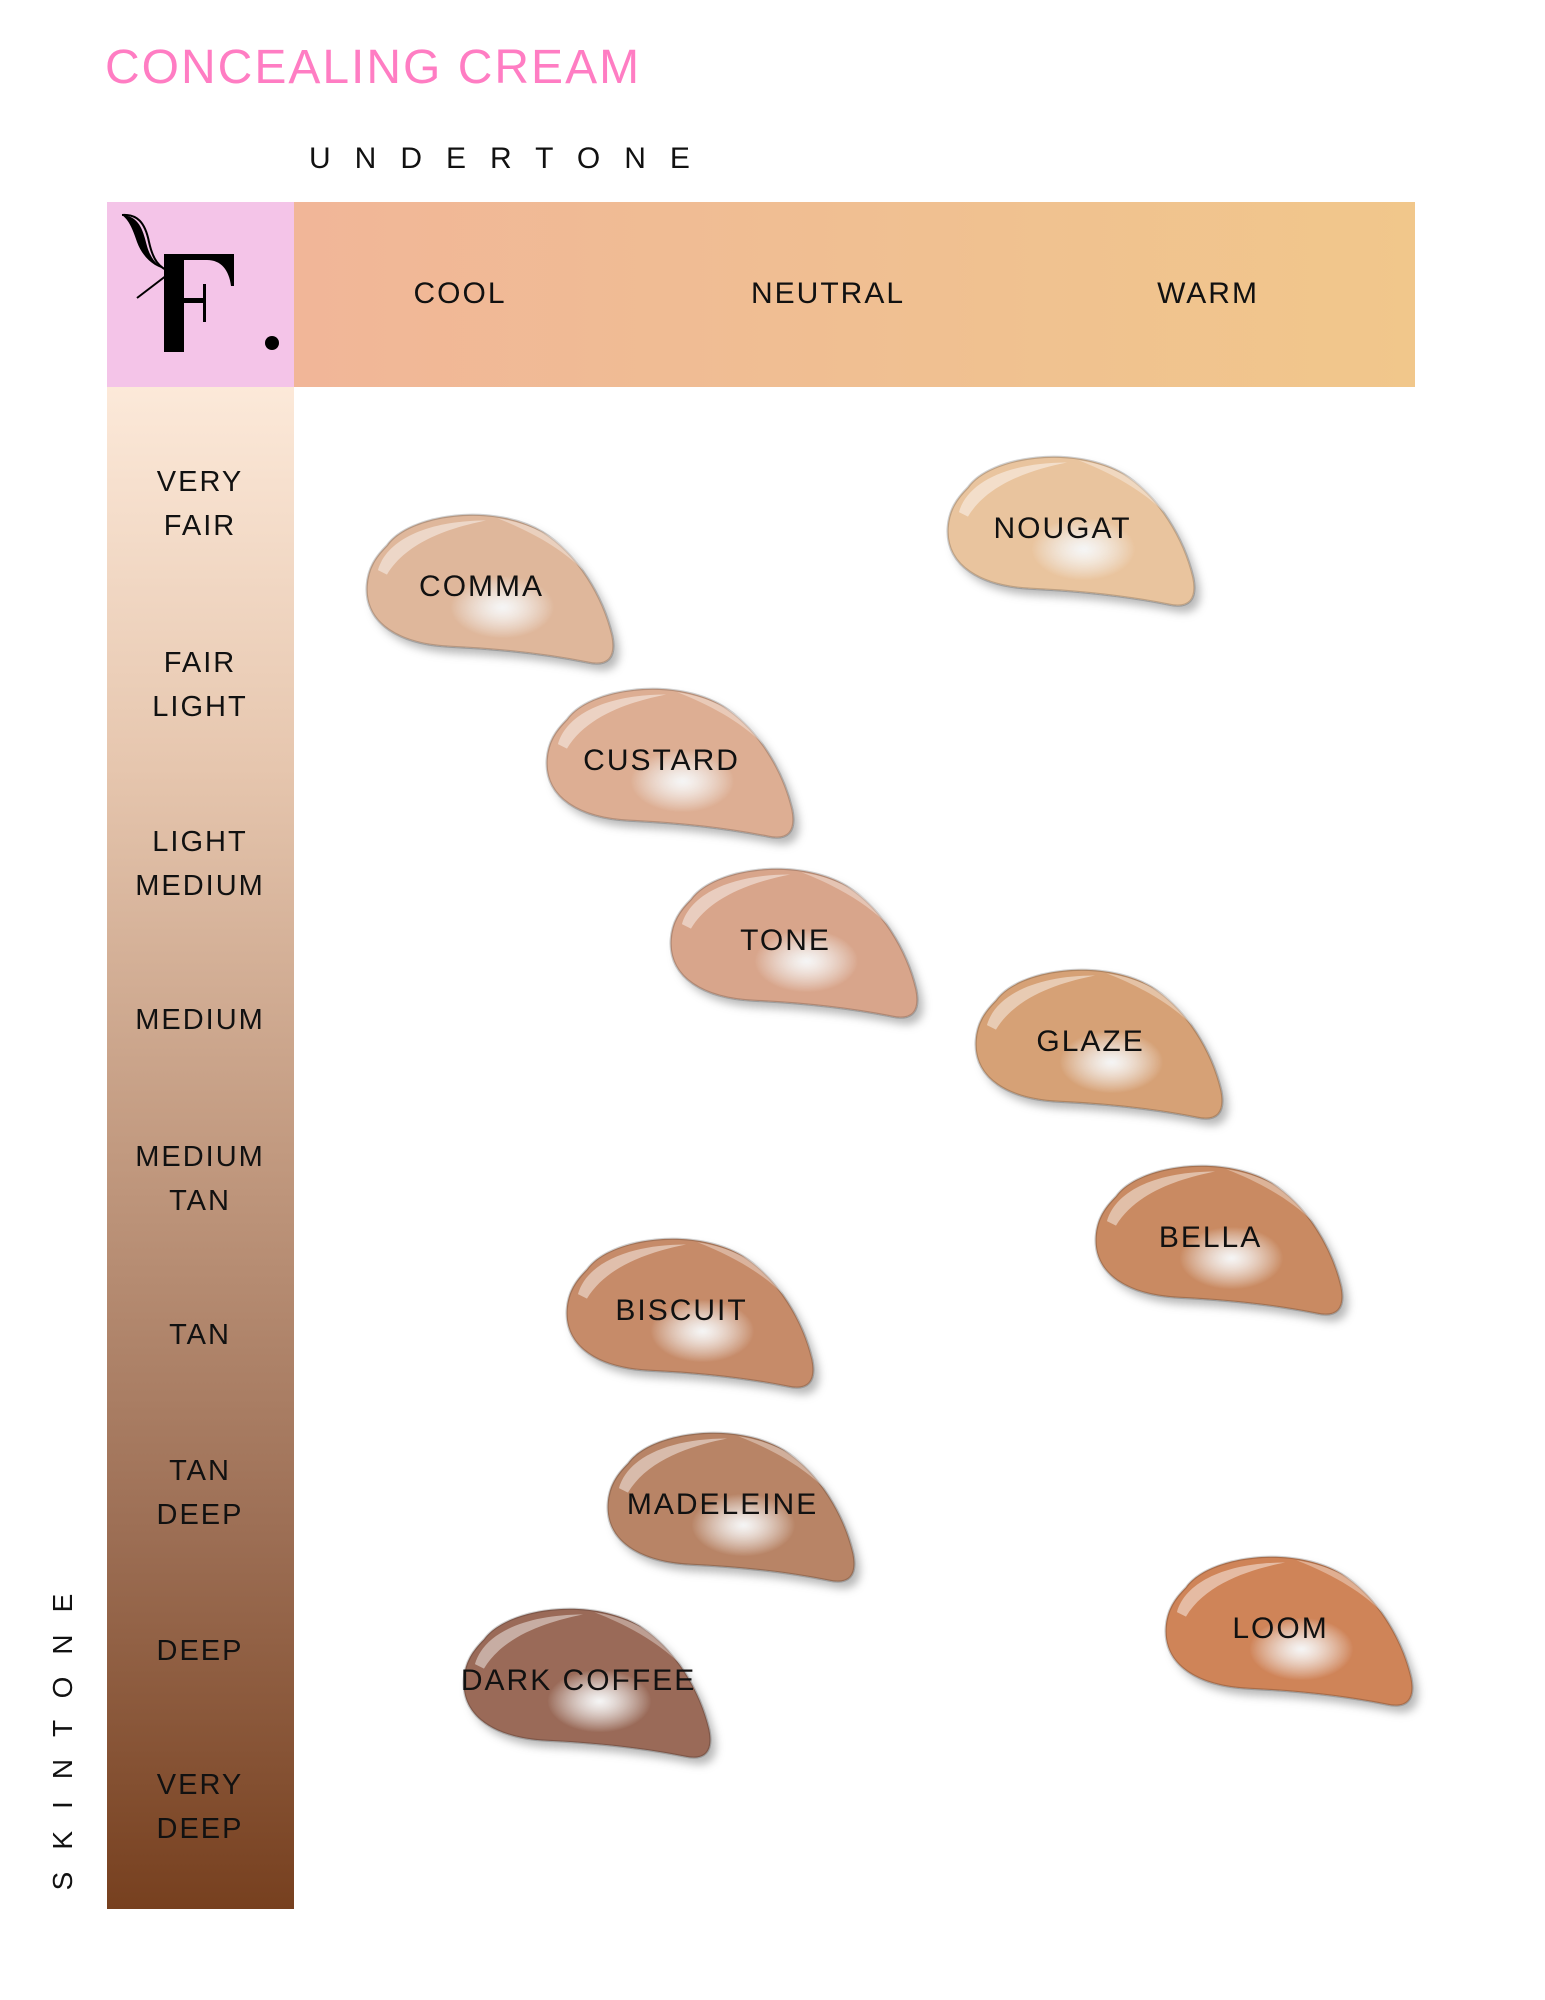 Image resolution: width=1545 pixels, height=2000 pixels. I want to click on shade-name: MADELEINE, so click(722, 1504).